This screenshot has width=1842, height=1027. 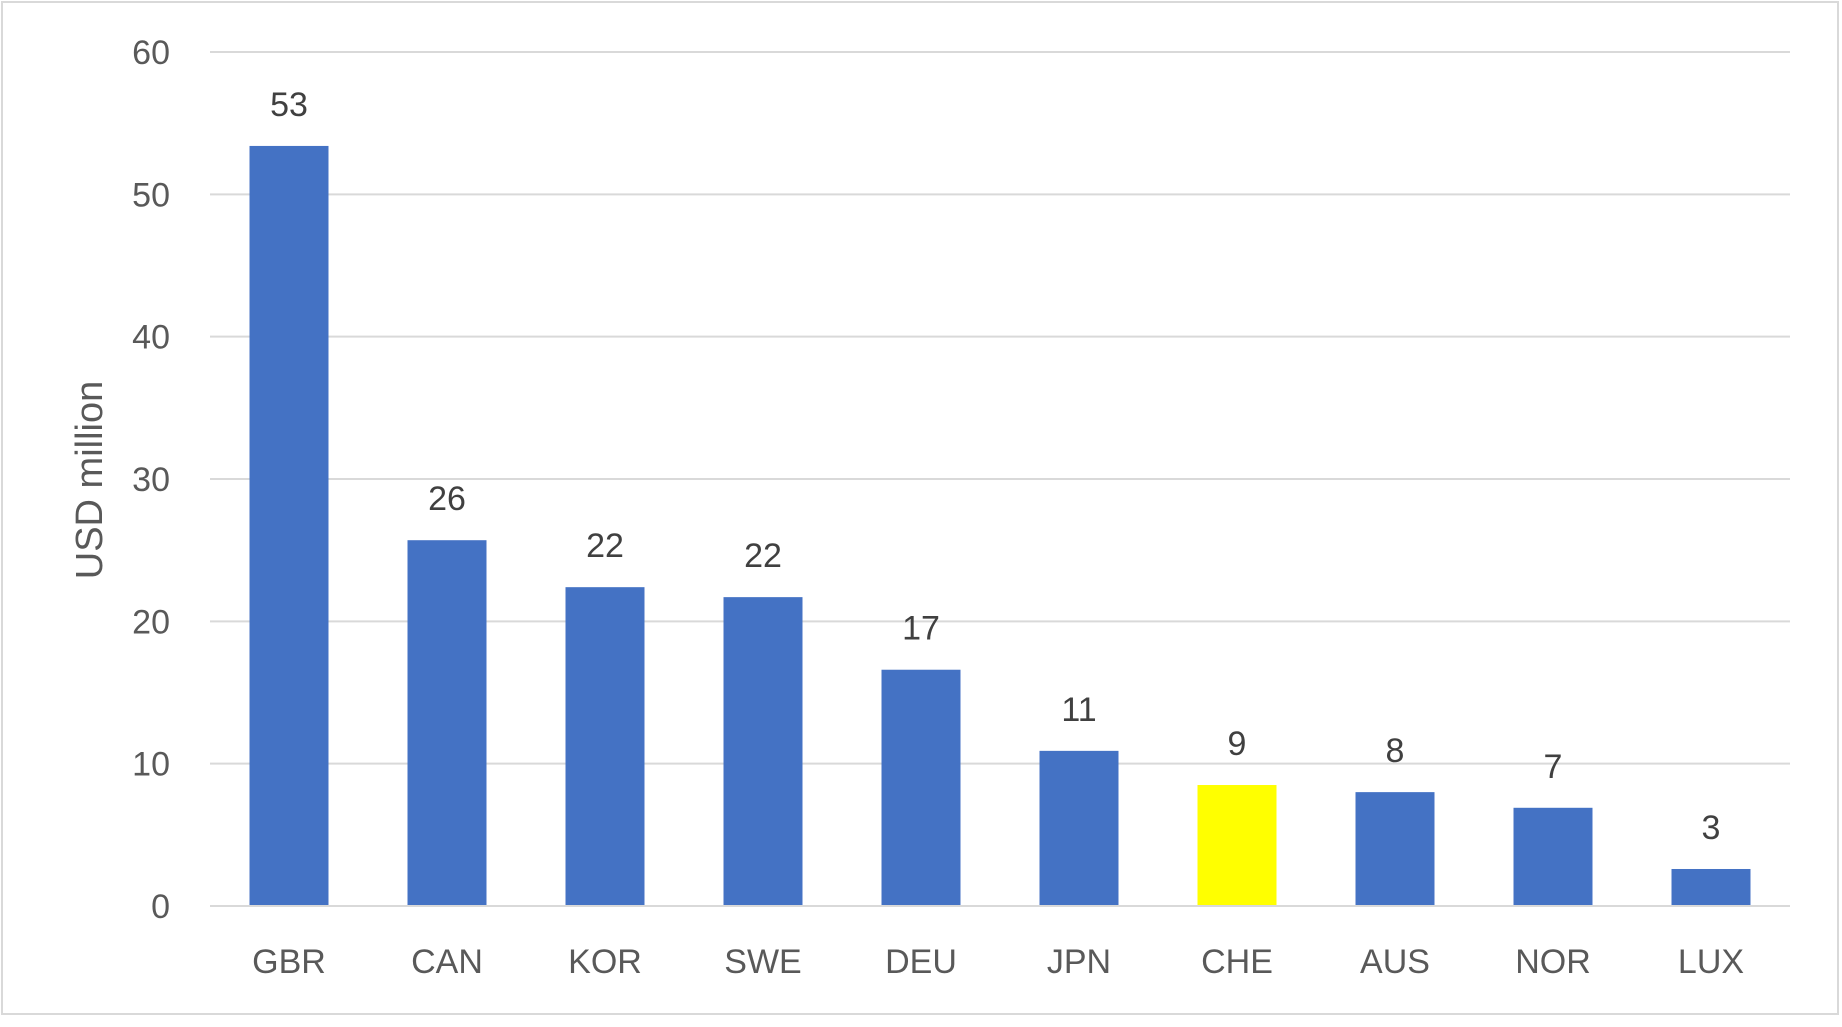 What do you see at coordinates (921, 629) in the screenshot?
I see `data-label-deu: 17` at bounding box center [921, 629].